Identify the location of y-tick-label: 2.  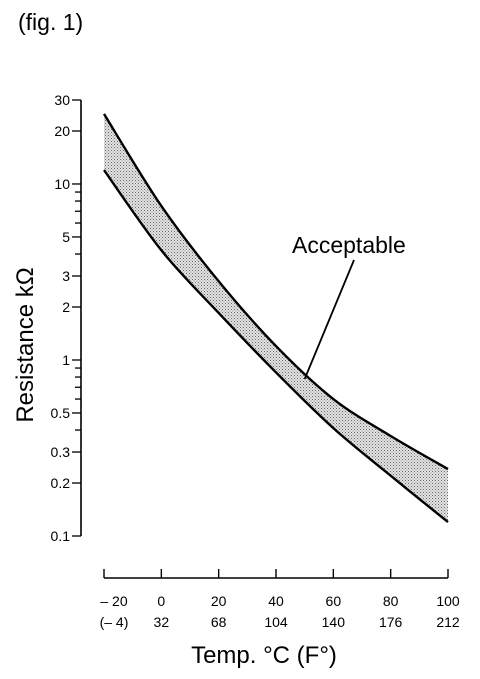
(66, 307).